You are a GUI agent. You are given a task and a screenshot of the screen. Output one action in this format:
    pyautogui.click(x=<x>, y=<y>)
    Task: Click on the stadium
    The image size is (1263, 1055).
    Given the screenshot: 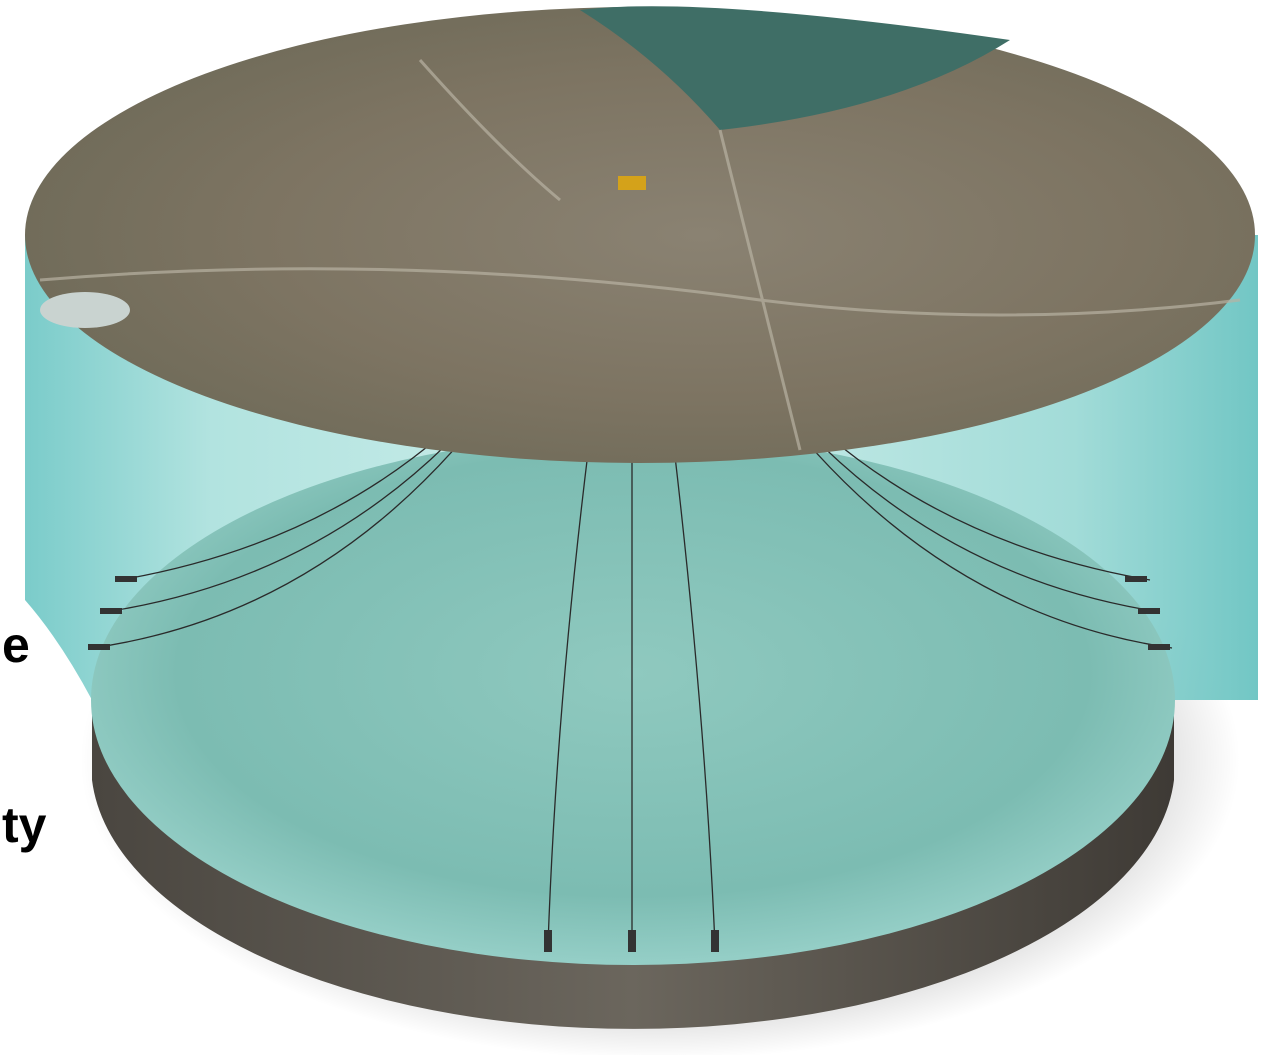 What is the action you would take?
    pyautogui.click(x=85, y=310)
    